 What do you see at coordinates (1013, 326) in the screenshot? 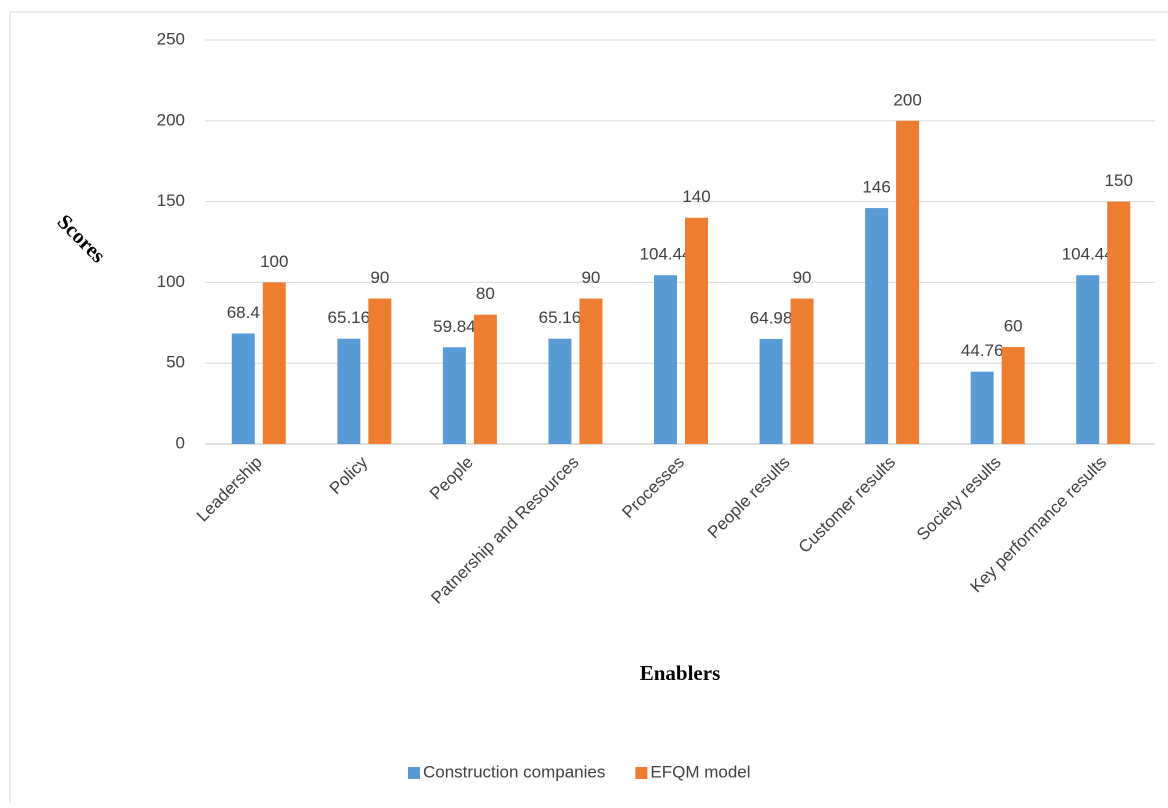
I see `value-label: 60` at bounding box center [1013, 326].